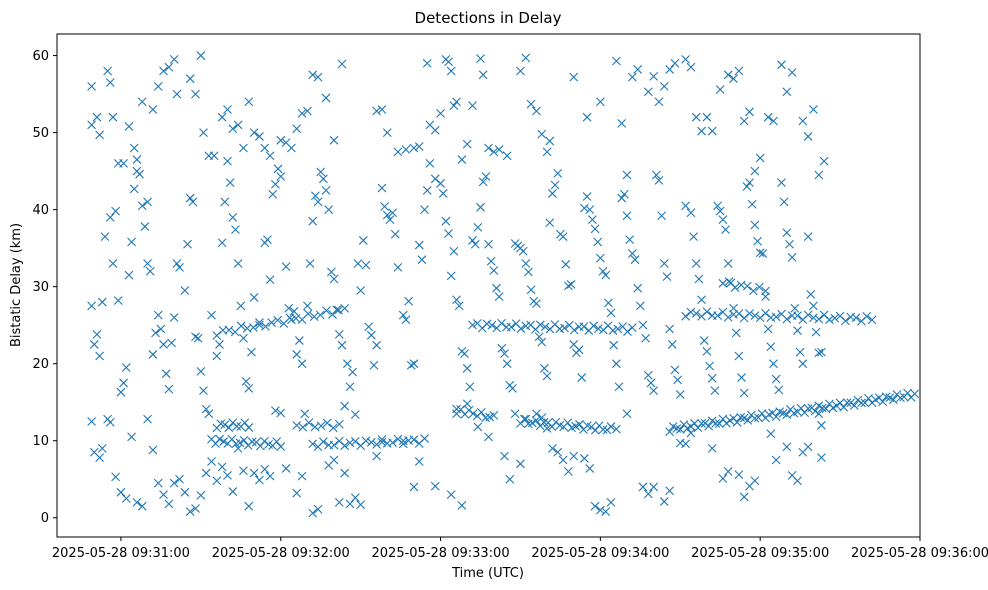 This screenshot has height=590, width=988. Describe the element at coordinates (225, 425) in the screenshot. I see `data-point-track-e` at that location.